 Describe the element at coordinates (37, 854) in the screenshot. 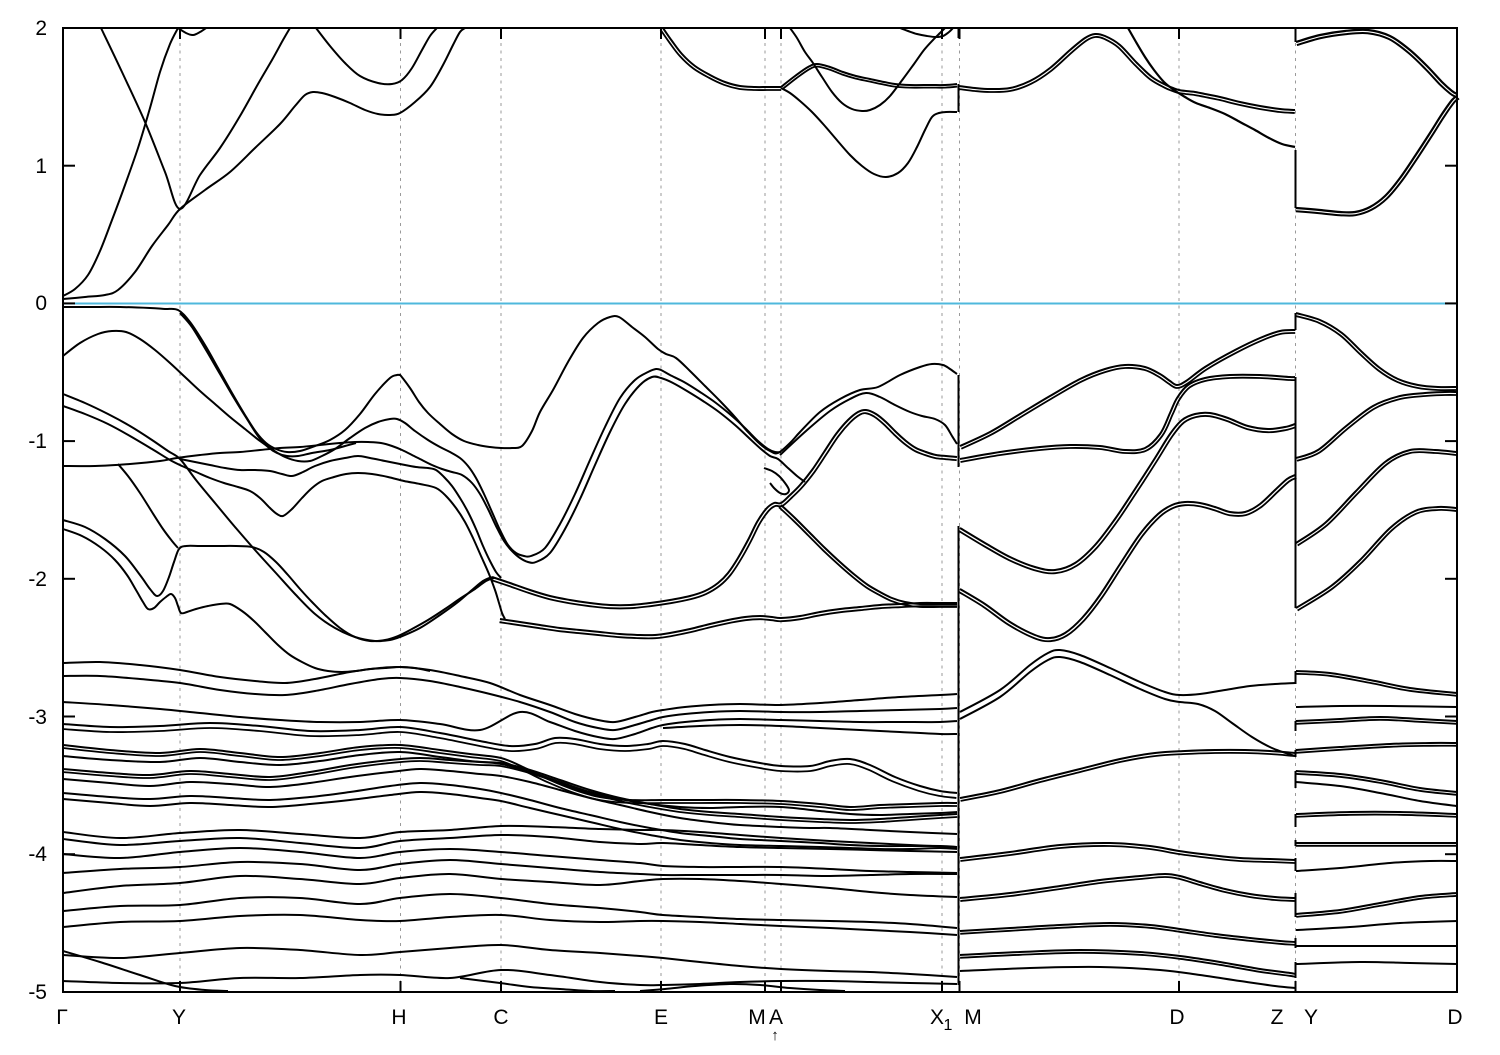

I see `svg-text: -4` at that location.